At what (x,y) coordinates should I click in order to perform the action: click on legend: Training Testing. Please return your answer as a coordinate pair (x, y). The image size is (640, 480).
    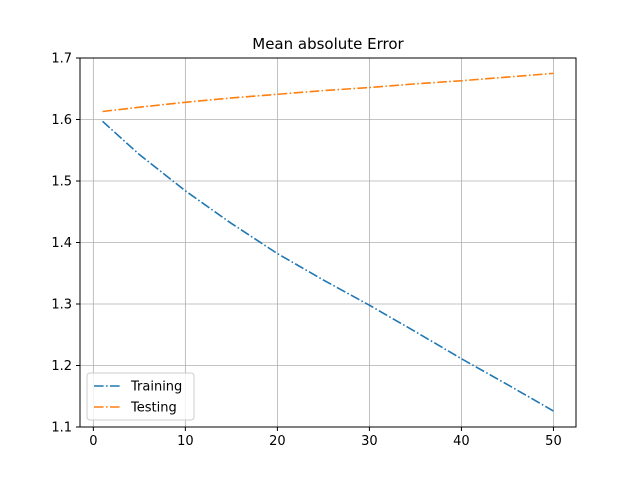
    Looking at the image, I should click on (140, 396).